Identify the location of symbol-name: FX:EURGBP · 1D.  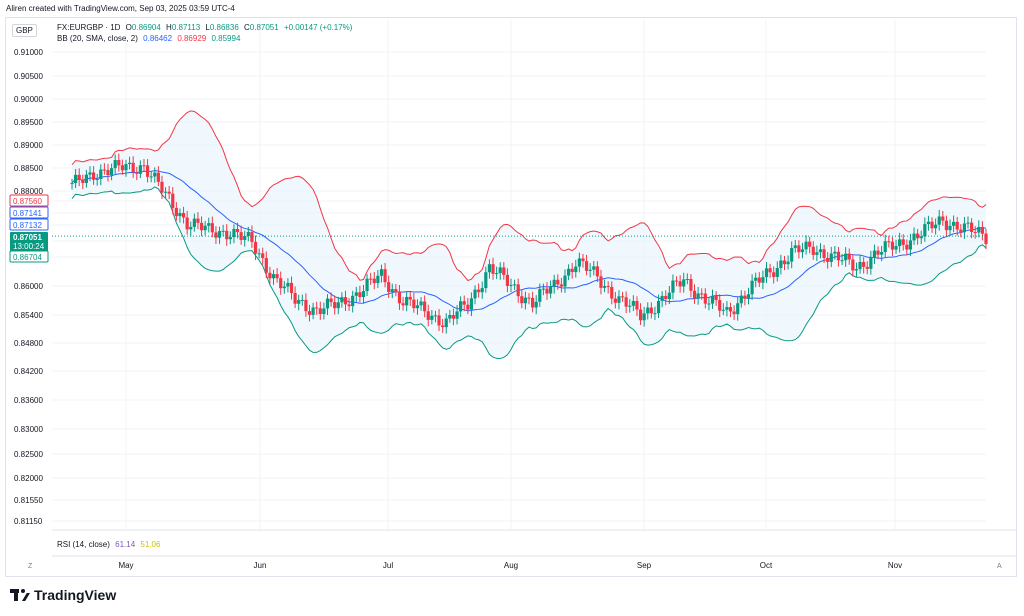
(89, 27).